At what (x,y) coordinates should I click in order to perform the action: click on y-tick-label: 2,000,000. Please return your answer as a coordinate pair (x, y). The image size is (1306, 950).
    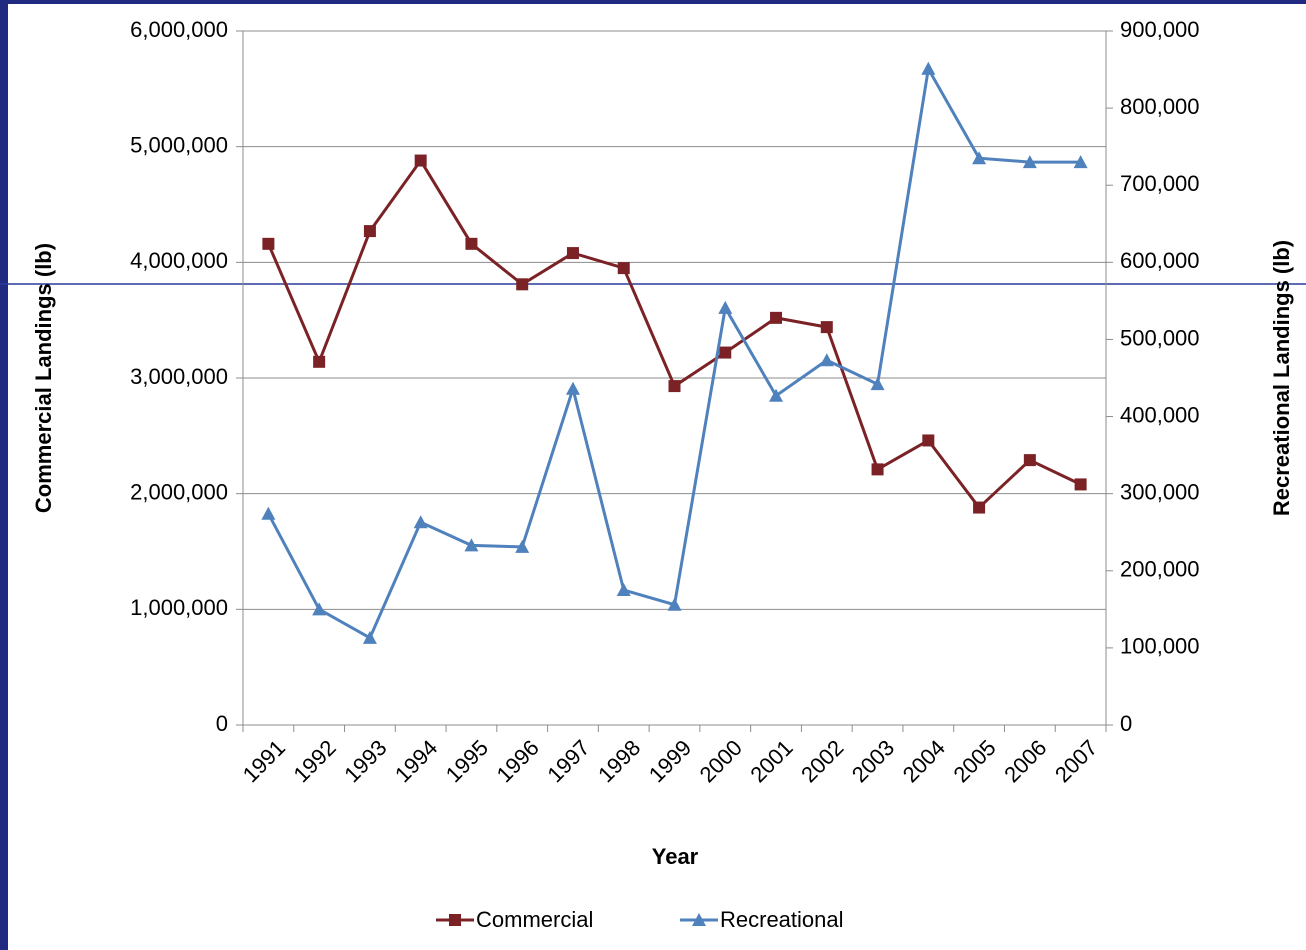
    Looking at the image, I should click on (179, 491).